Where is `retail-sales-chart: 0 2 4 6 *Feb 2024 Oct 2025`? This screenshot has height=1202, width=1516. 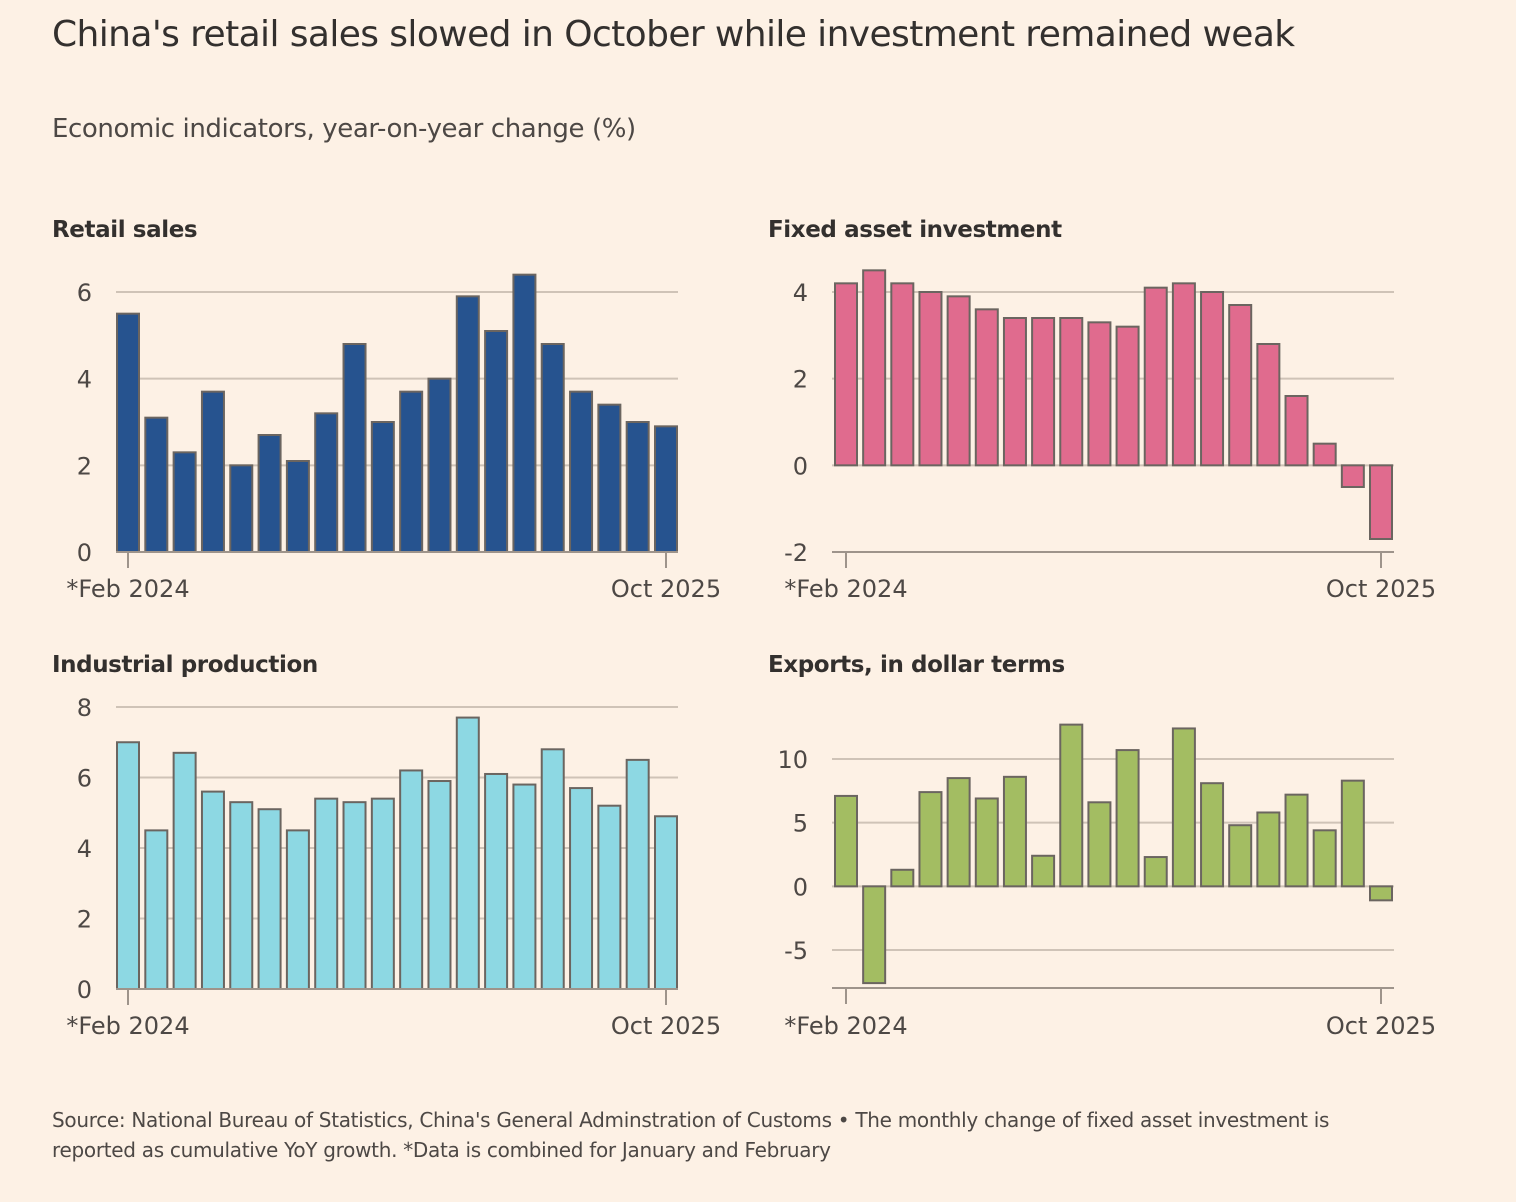 retail-sales-chart: 0 2 4 6 *Feb 2024 Oct 2025 is located at coordinates (393, 438).